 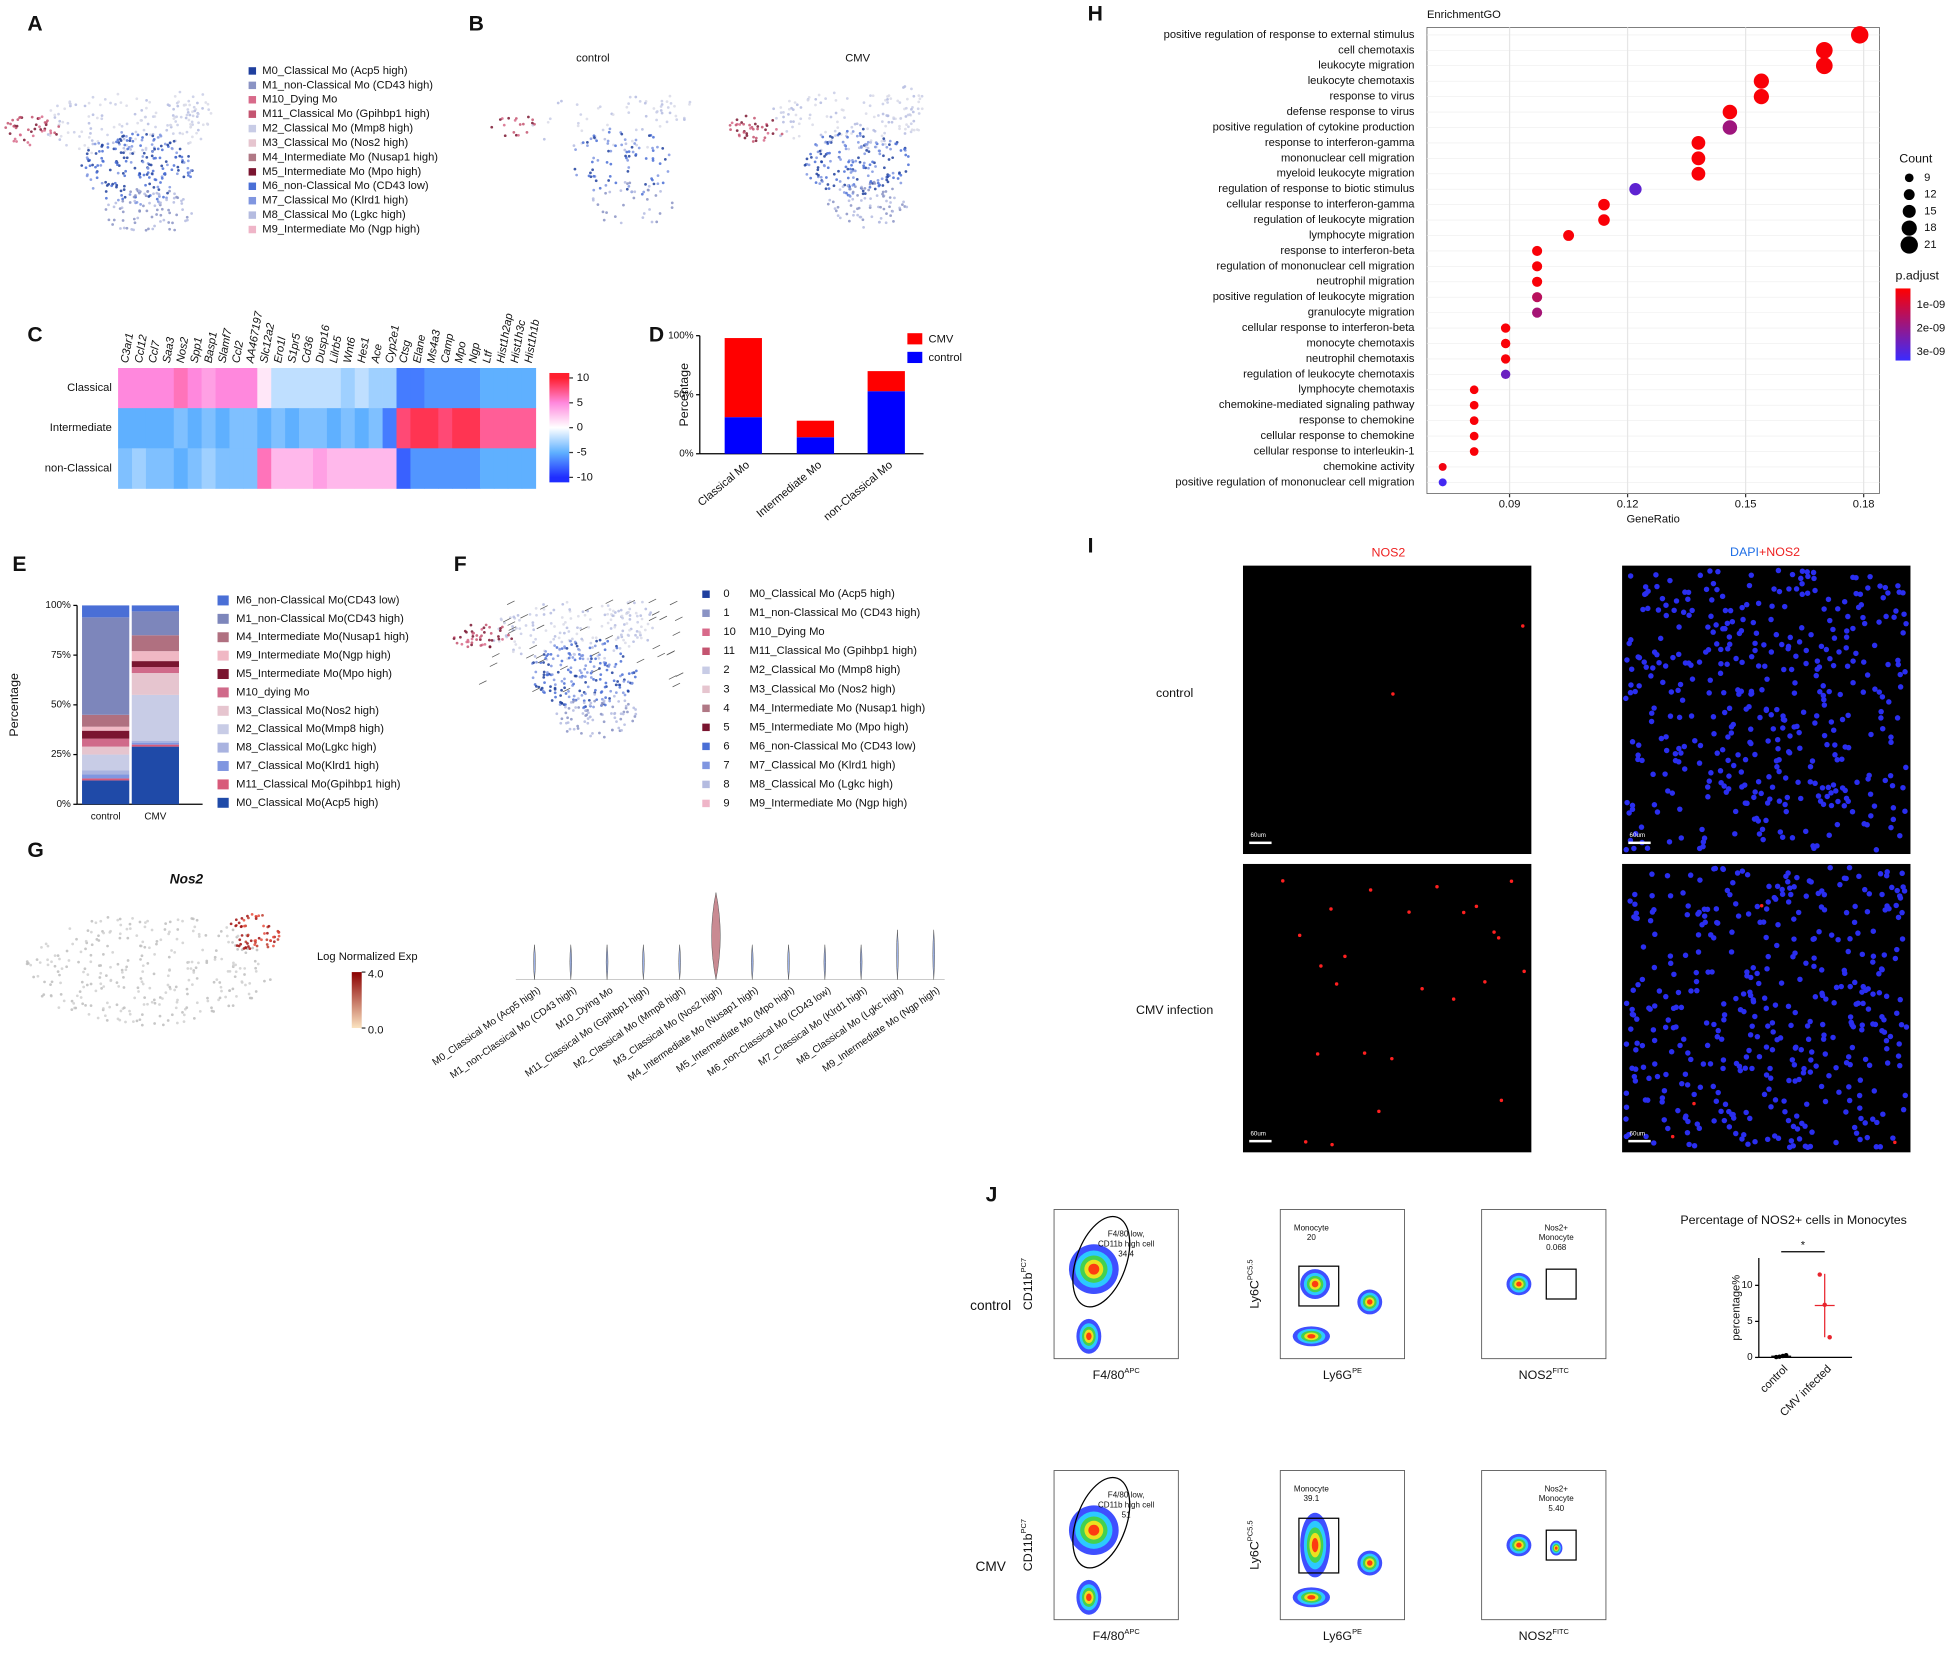 What do you see at coordinates (336, 349) in the screenshot?
I see `gene-label: Lilrb5` at bounding box center [336, 349].